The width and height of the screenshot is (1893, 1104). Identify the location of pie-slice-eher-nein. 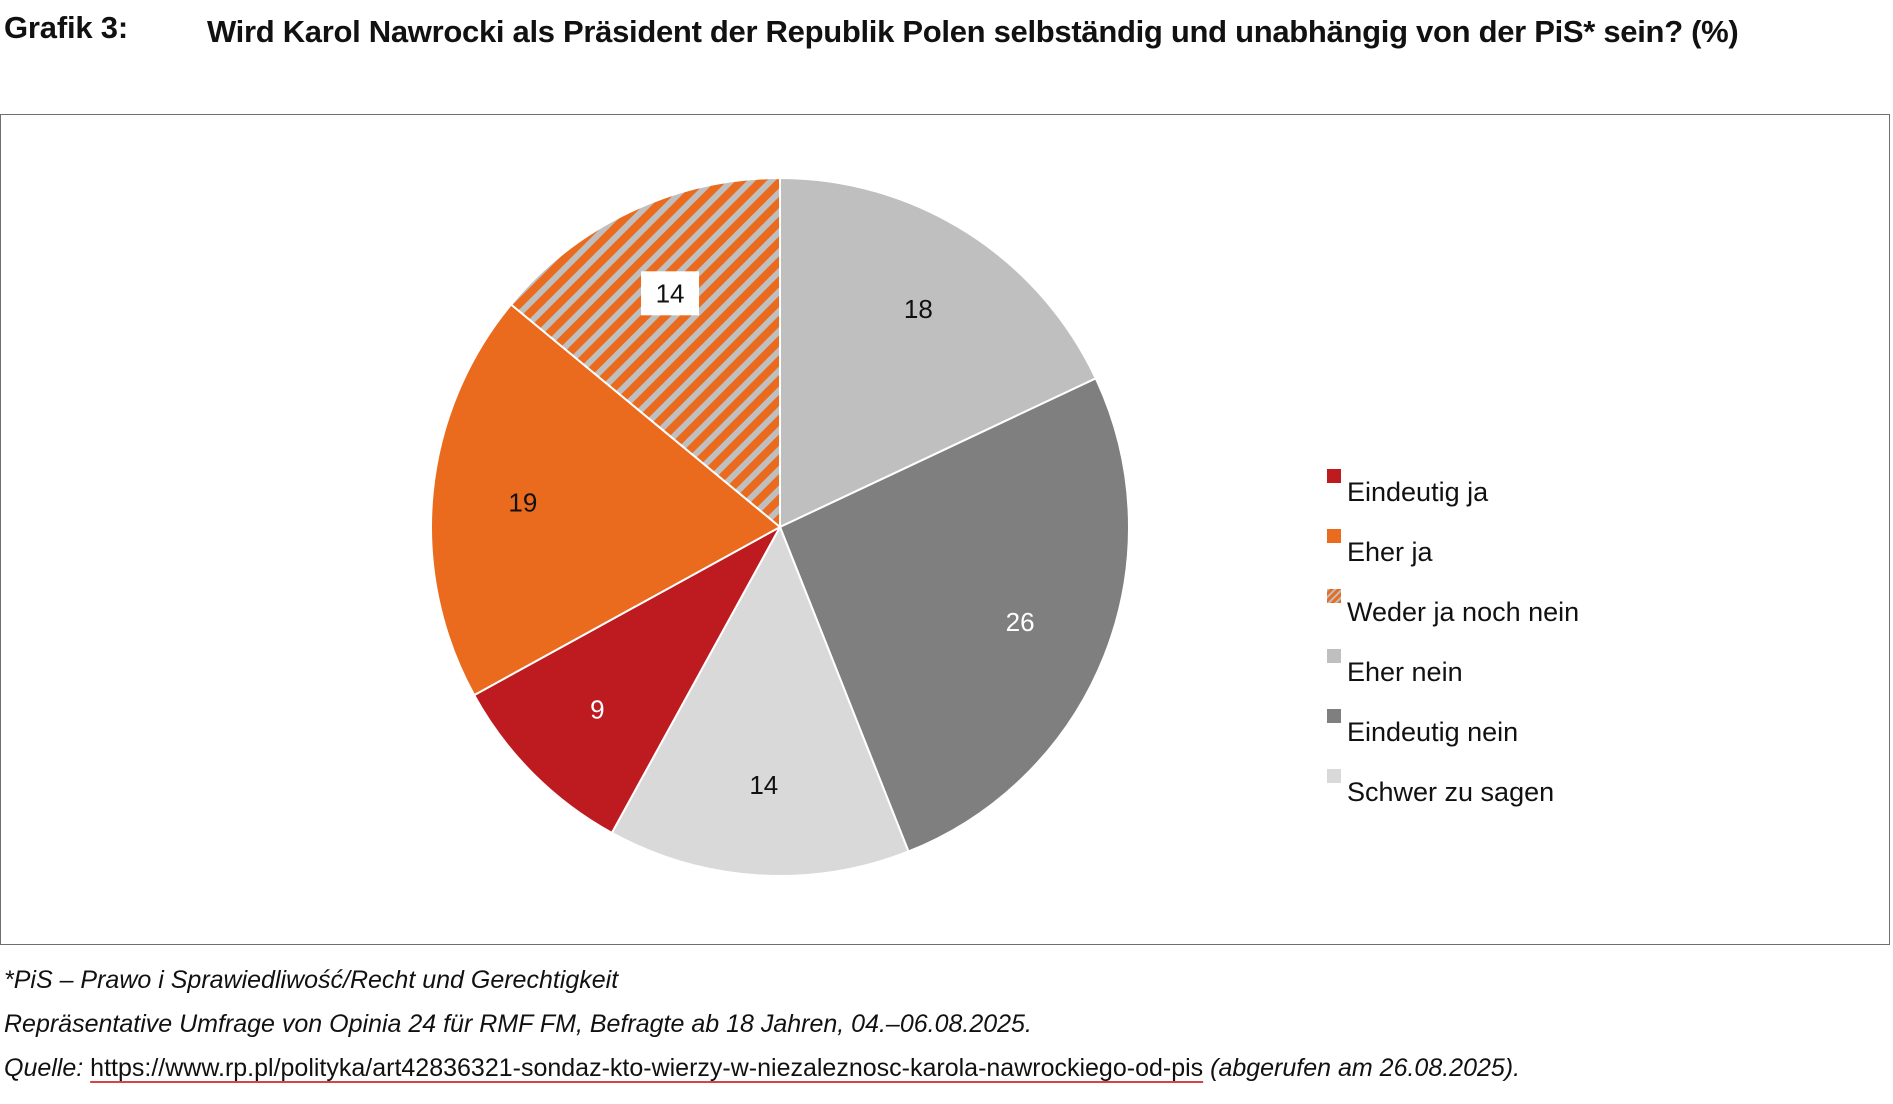
(938, 352).